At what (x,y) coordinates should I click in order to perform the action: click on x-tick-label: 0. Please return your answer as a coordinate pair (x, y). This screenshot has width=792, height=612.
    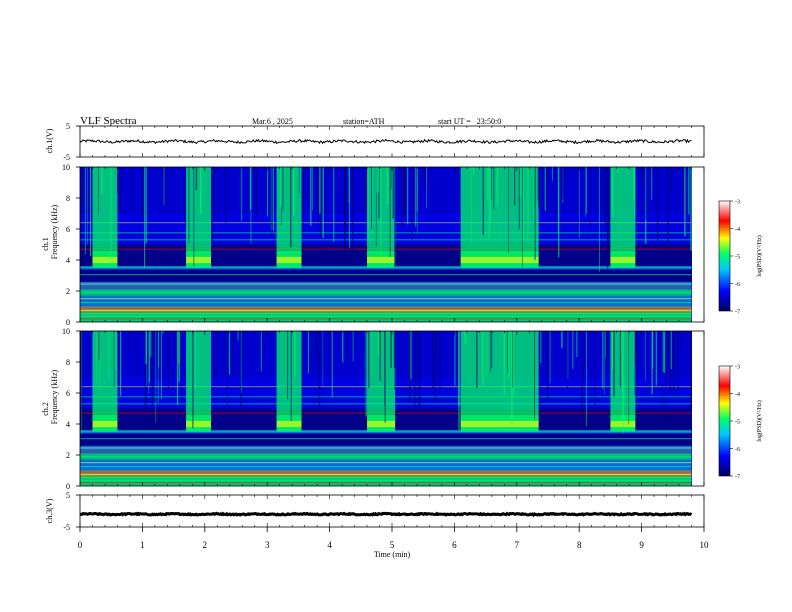
    Looking at the image, I should click on (80, 545).